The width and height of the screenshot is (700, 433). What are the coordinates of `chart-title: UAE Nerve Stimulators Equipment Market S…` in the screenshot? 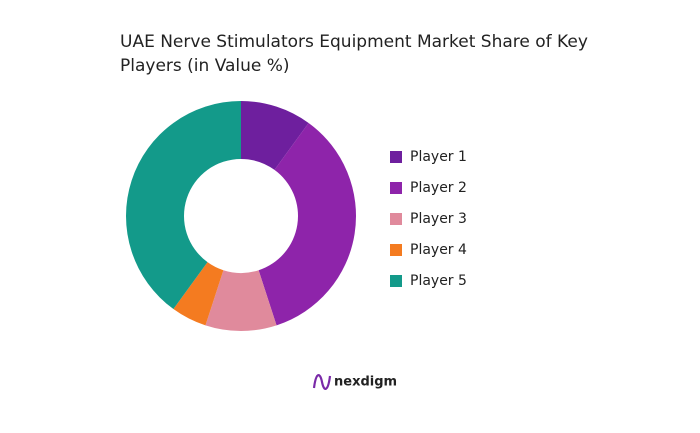 It's located at (354, 54).